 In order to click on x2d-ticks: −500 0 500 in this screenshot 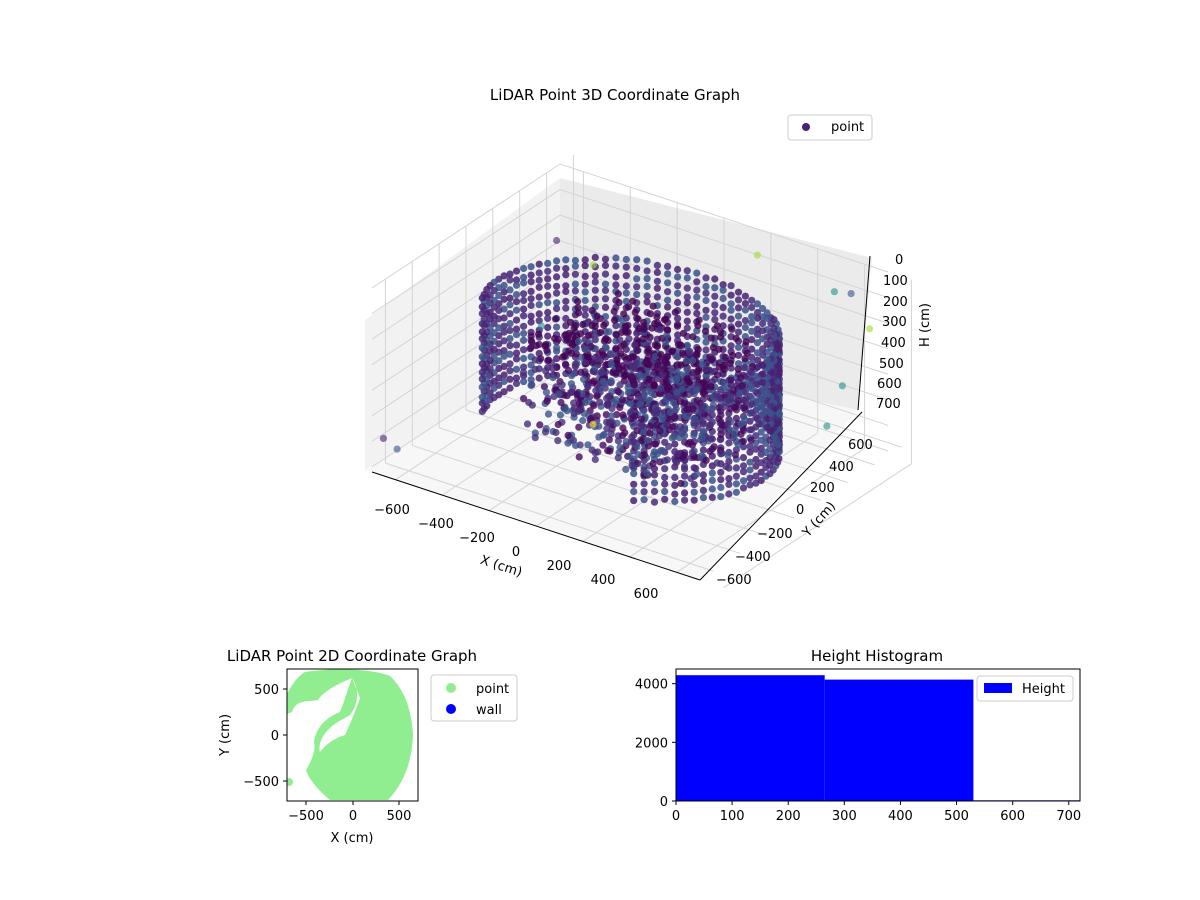, I will do `click(349, 812)`.